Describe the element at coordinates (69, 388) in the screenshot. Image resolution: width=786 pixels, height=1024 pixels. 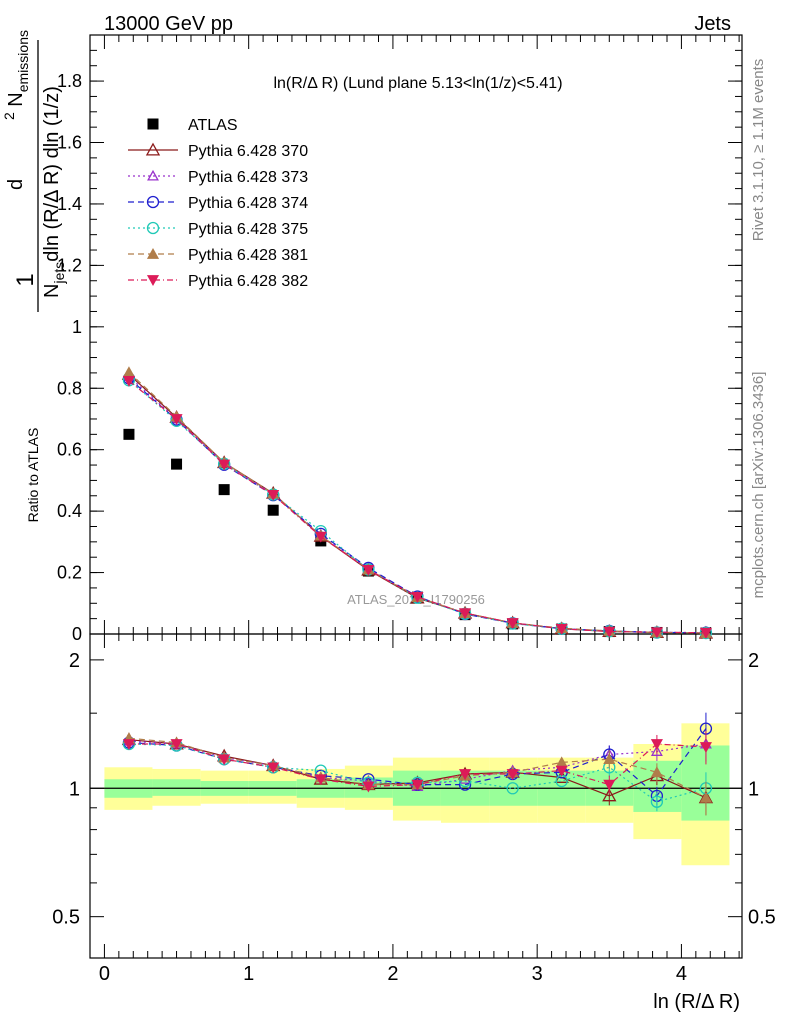
I see `y-tick-label: 0.8` at that location.